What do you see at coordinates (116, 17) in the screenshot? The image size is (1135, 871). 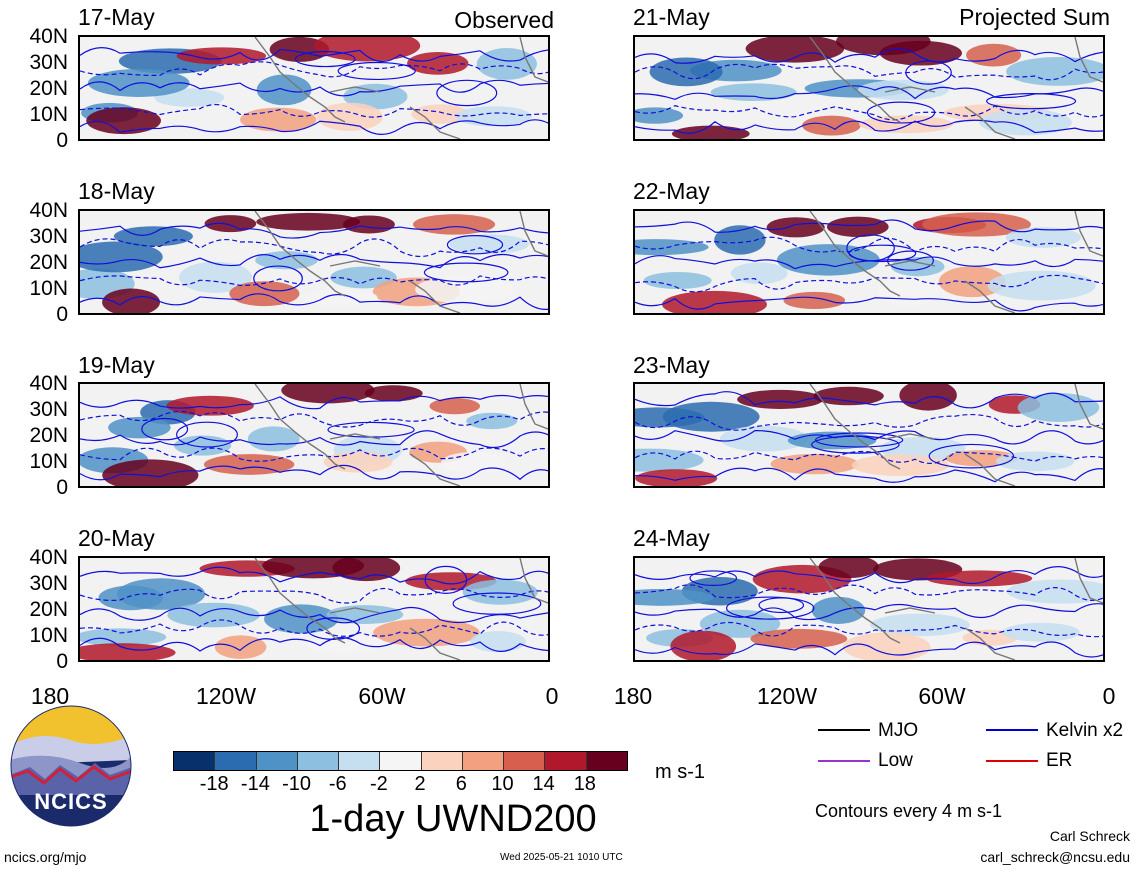 I see `panel-date: 17-May` at bounding box center [116, 17].